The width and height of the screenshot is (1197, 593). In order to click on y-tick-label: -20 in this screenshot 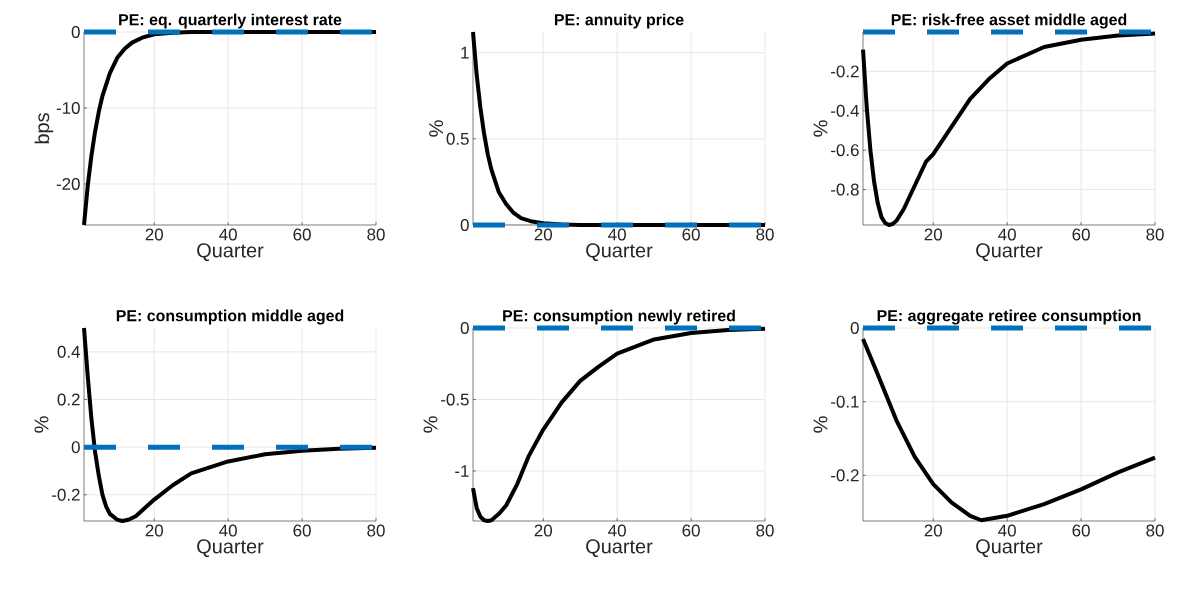, I will do `click(68, 183)`.